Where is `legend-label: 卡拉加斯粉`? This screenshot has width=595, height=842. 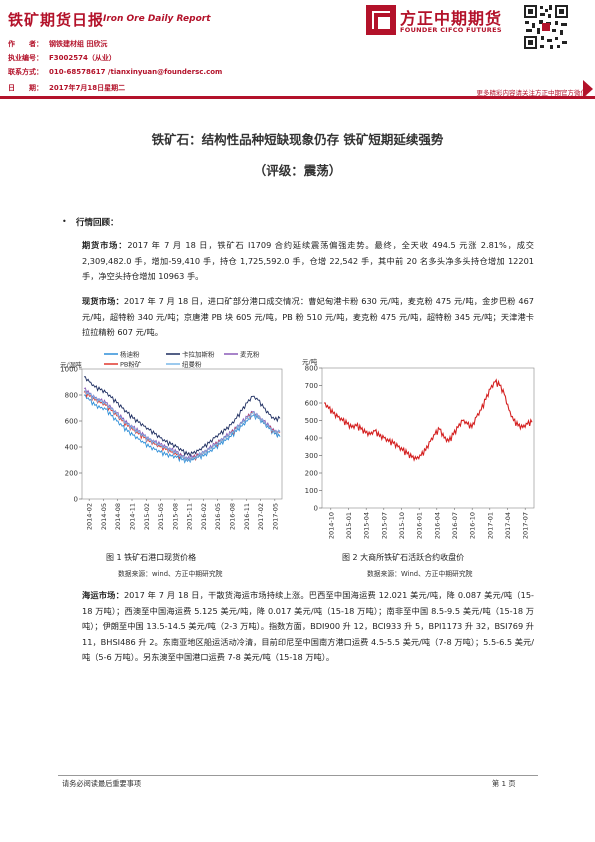 legend-label: 卡拉加斯粉 is located at coordinates (198, 354).